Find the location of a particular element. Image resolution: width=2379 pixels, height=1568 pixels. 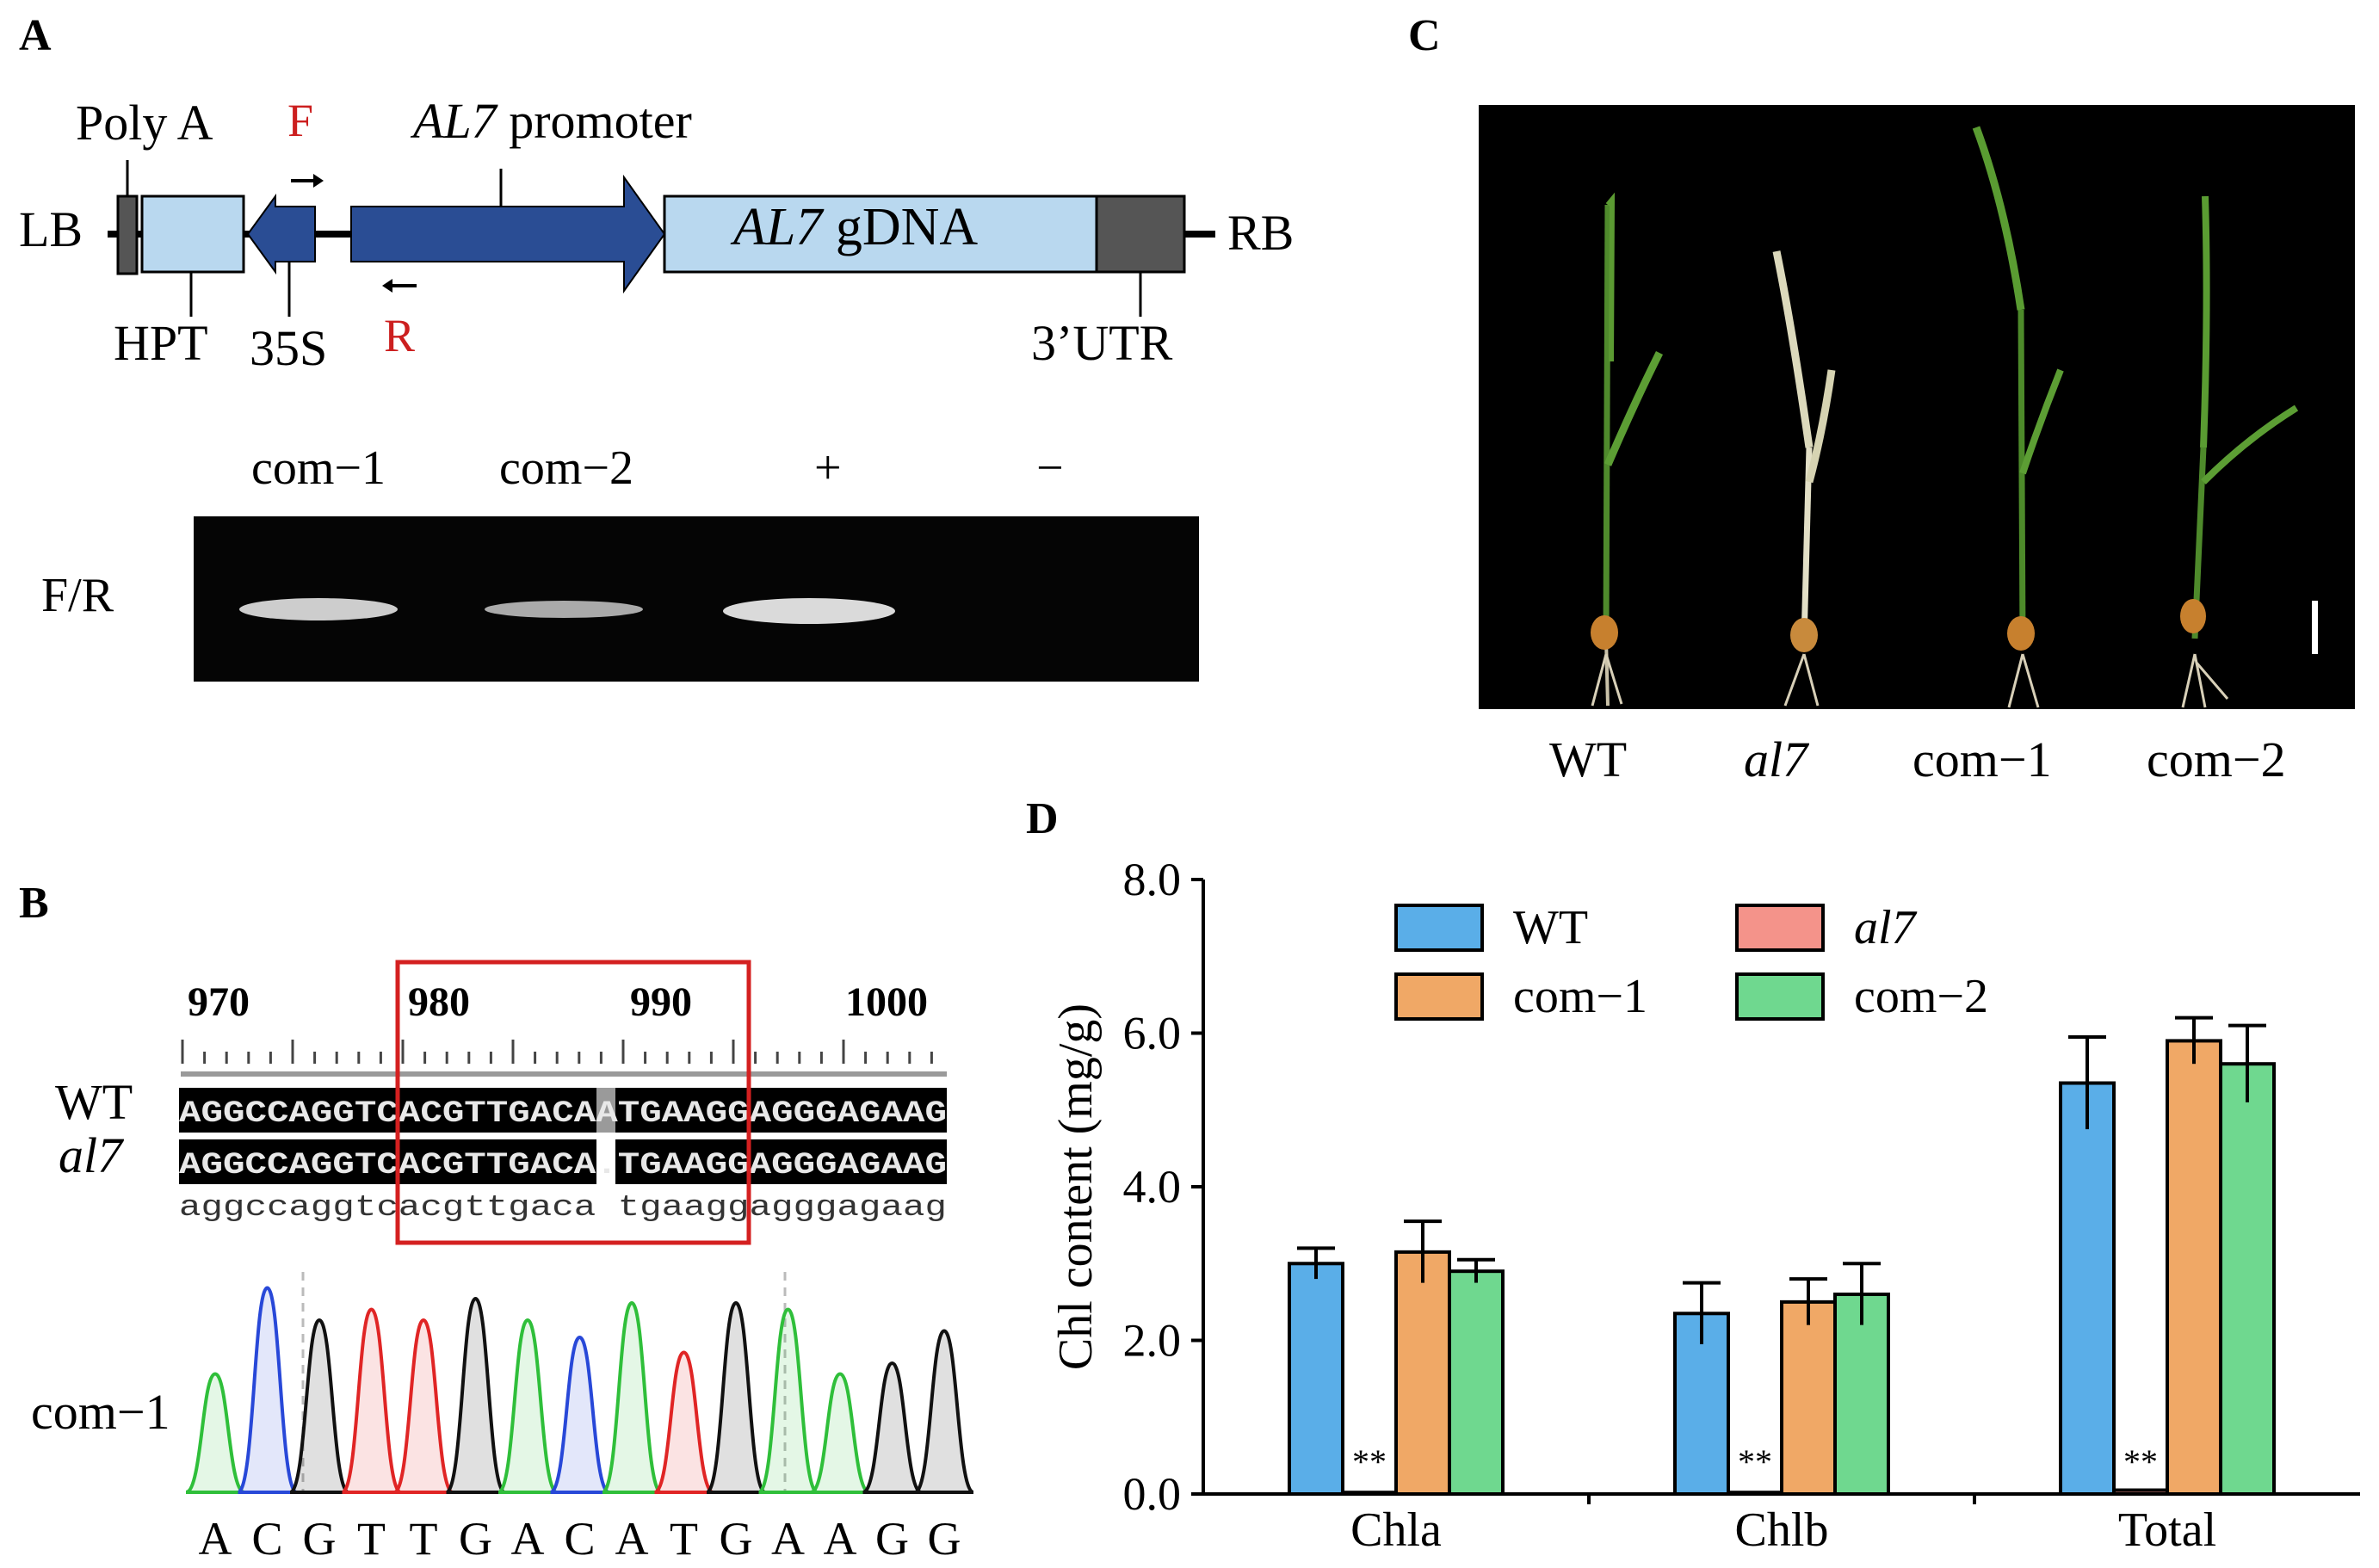

plant-label-al7: al7 is located at coordinates (1776, 759).